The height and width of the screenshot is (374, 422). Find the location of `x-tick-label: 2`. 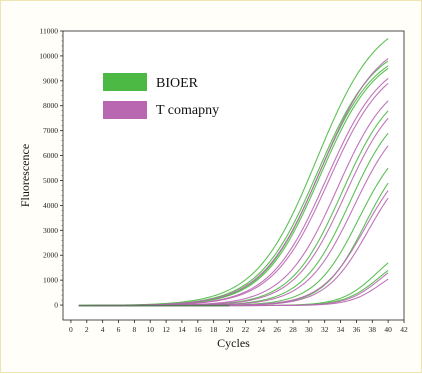

x-tick-label: 2 is located at coordinates (87, 329).